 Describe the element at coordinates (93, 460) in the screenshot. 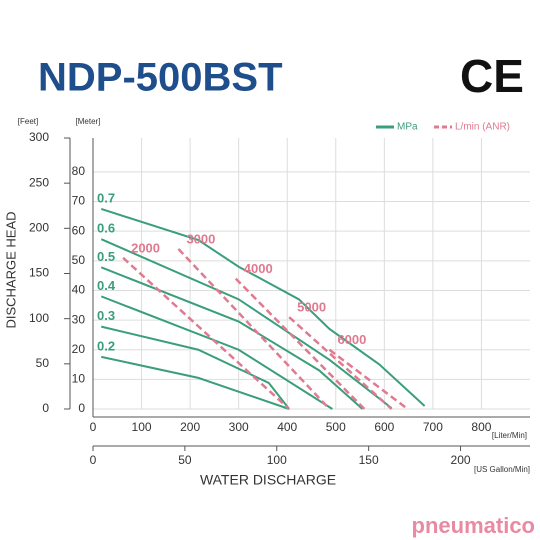

I see `x2-tick-label: 0` at that location.